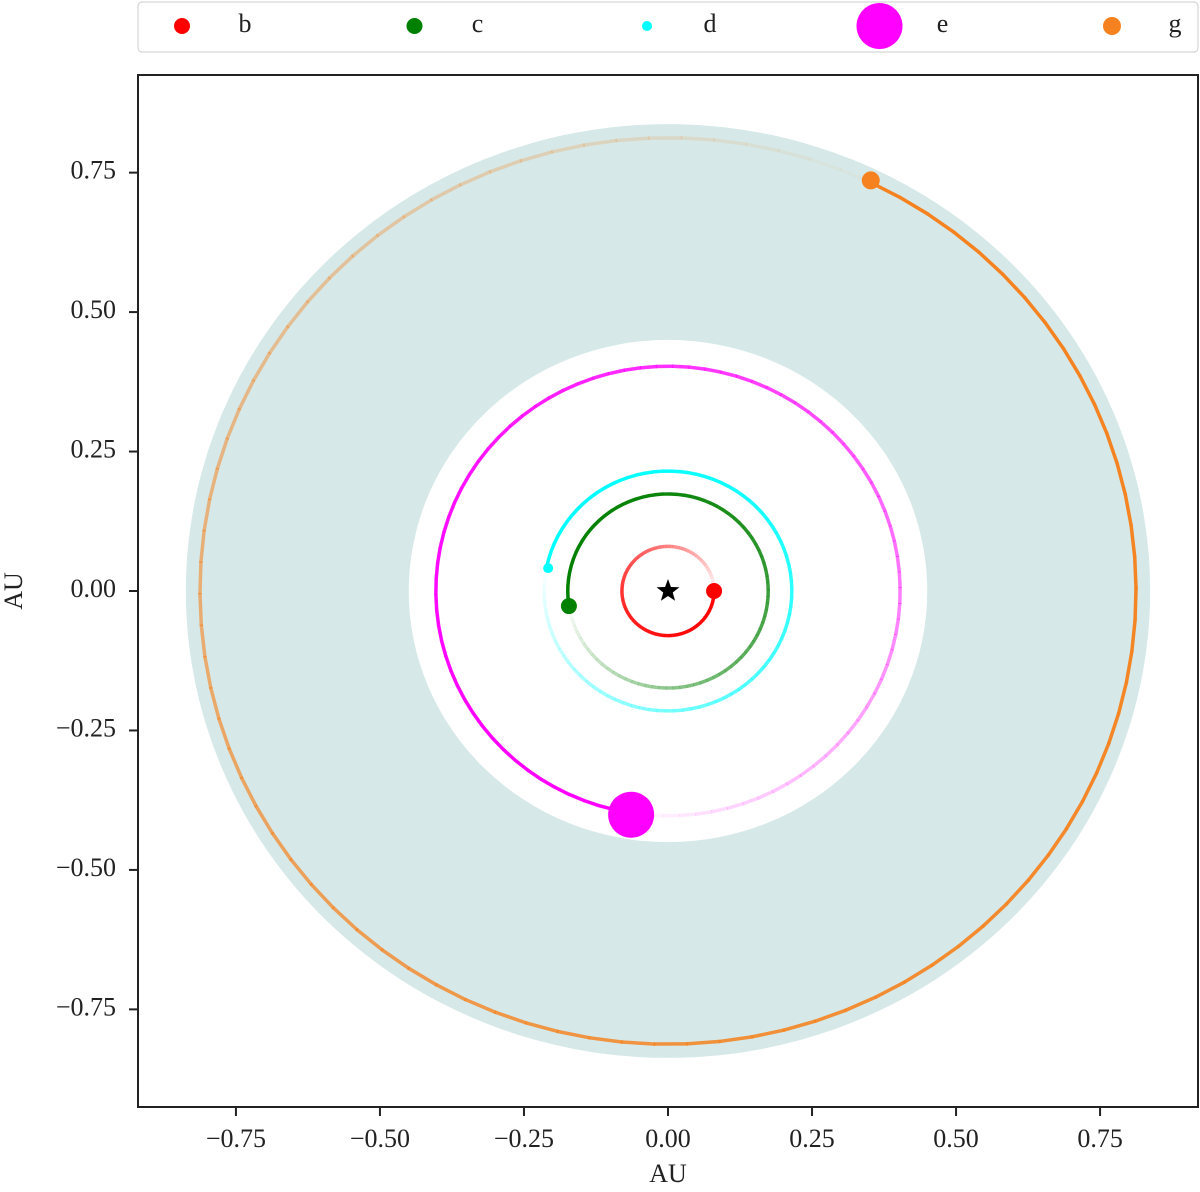  Describe the element at coordinates (524, 1138) in the screenshot. I see `x-tick-label: −0.25` at that location.